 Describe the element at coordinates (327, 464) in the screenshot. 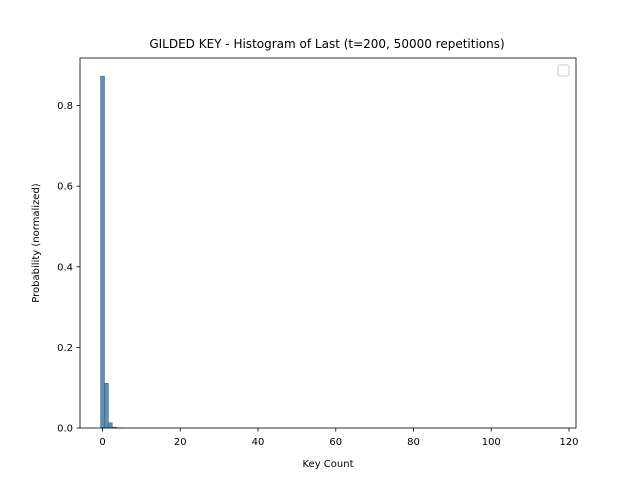

I see `x-axis-label: Key Count` at that location.